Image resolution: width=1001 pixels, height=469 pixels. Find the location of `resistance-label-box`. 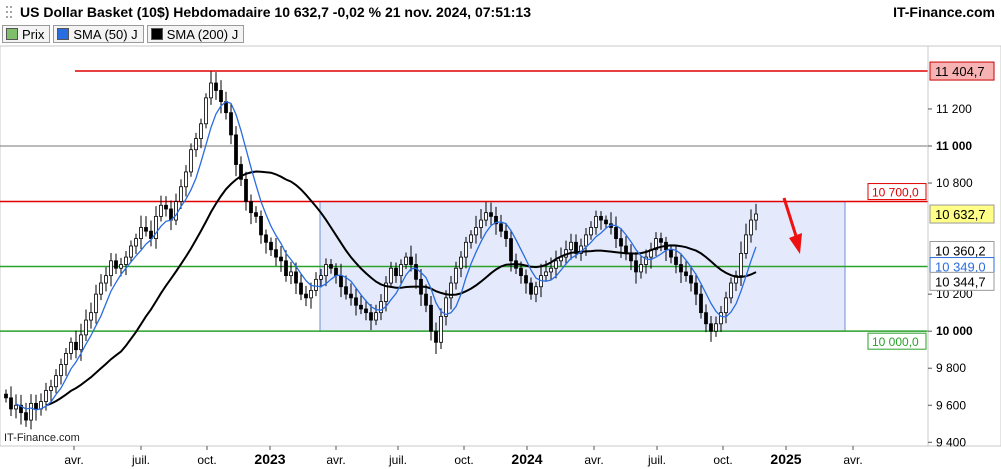

resistance-label-box is located at coordinates (897, 192).